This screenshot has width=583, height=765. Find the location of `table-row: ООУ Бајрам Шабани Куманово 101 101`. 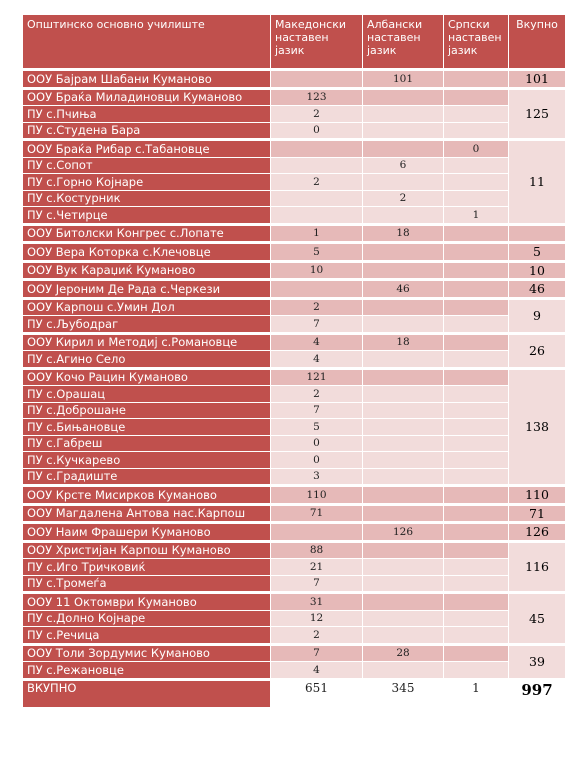

table-row: ООУ Бајрам Шабани Куманово 101 101 is located at coordinates (294, 78).